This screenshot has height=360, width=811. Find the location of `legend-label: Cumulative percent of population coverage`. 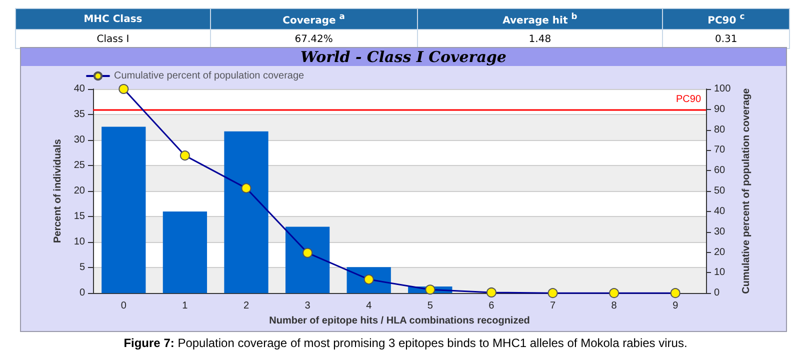

legend-label: Cumulative percent of population coverage is located at coordinates (209, 76).